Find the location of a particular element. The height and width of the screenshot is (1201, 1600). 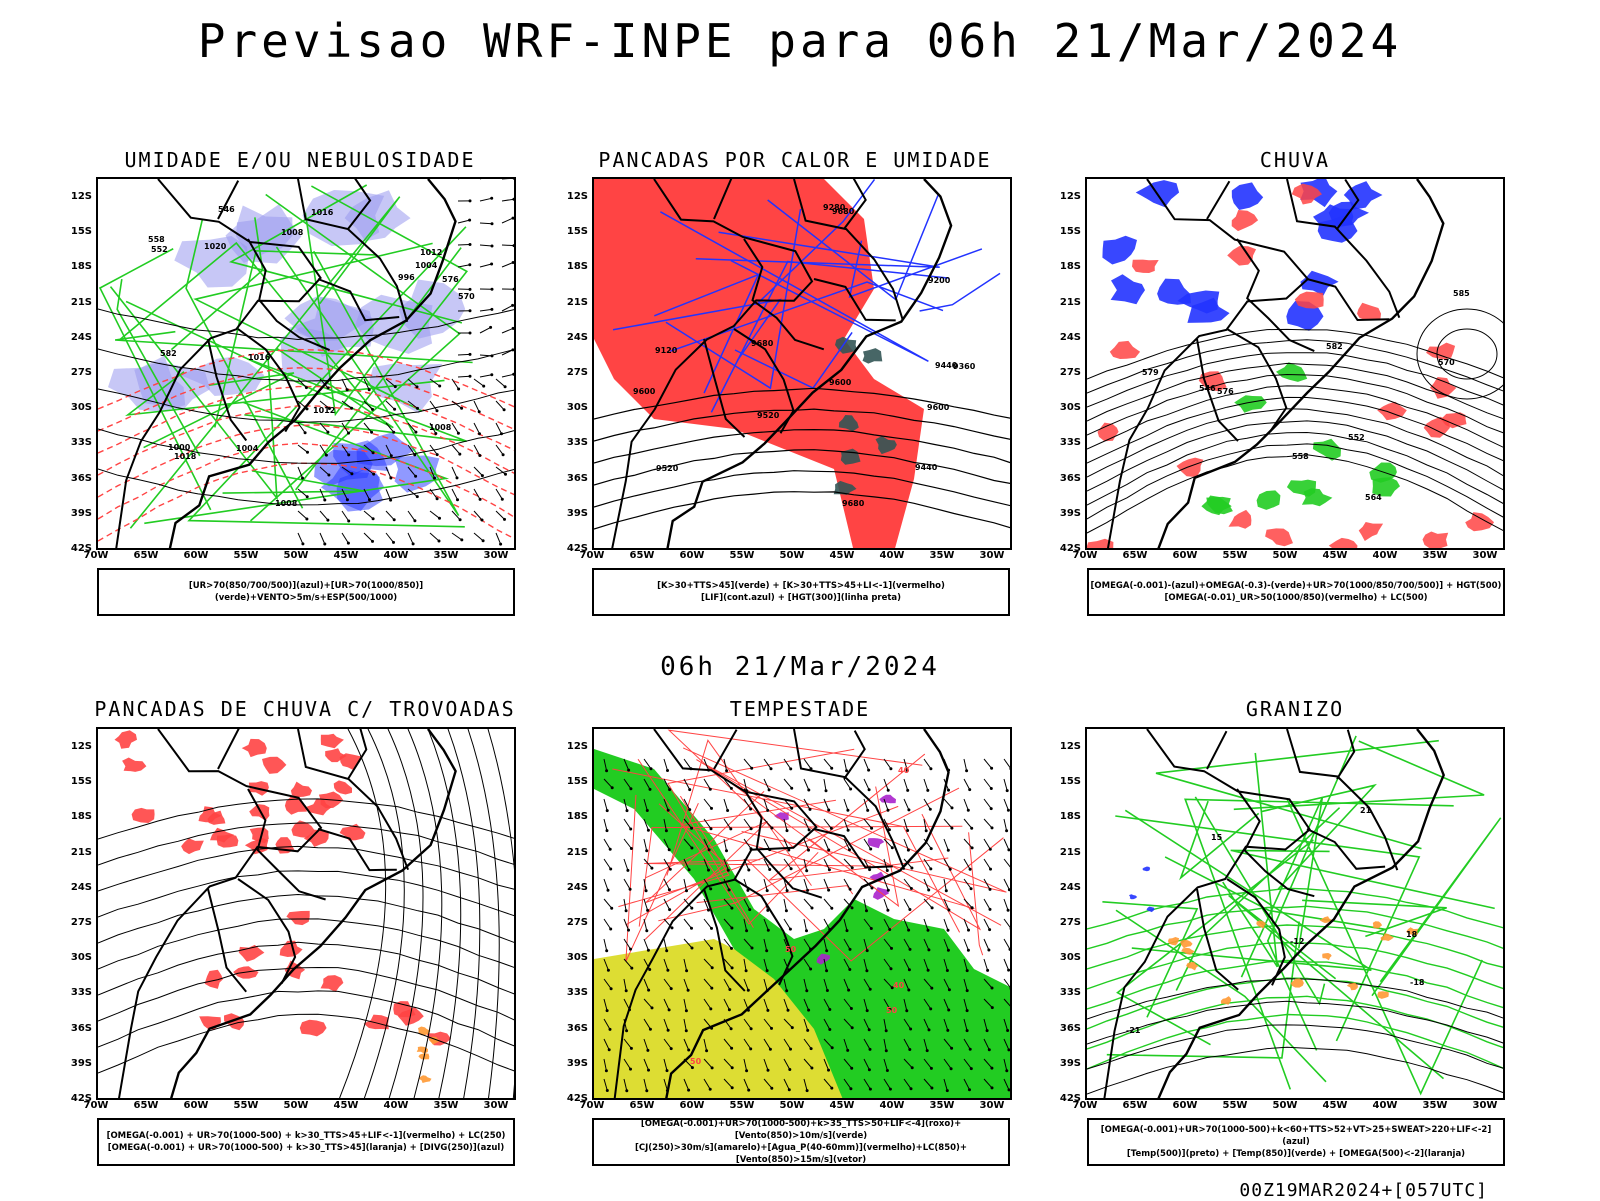

lon-tick-label: 60W is located at coordinates (196, 555).